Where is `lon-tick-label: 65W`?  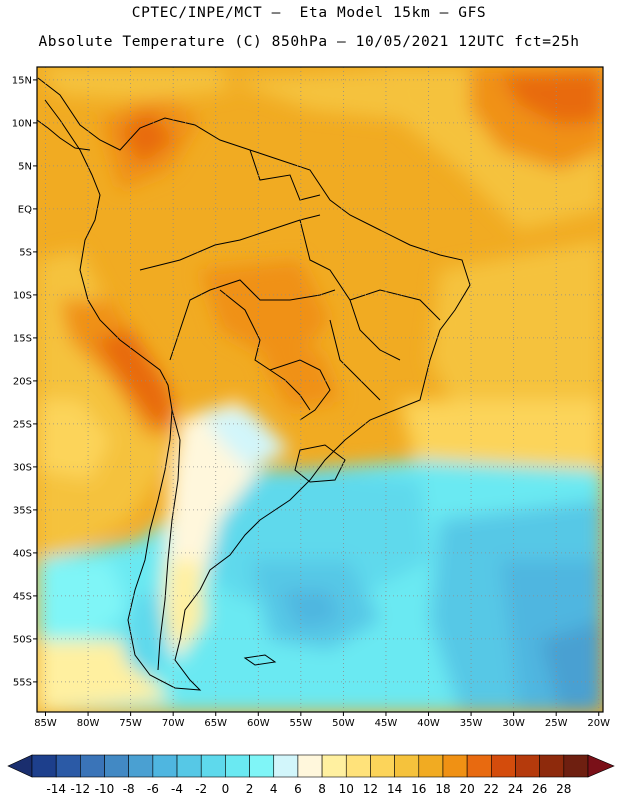
lon-tick-label: 65W is located at coordinates (215, 723).